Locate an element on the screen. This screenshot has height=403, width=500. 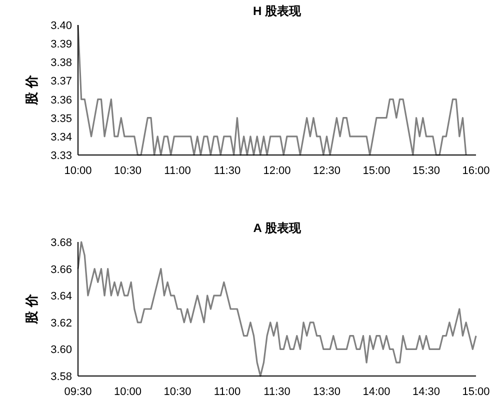
ytick: 3.62 is located at coordinates (61, 323).